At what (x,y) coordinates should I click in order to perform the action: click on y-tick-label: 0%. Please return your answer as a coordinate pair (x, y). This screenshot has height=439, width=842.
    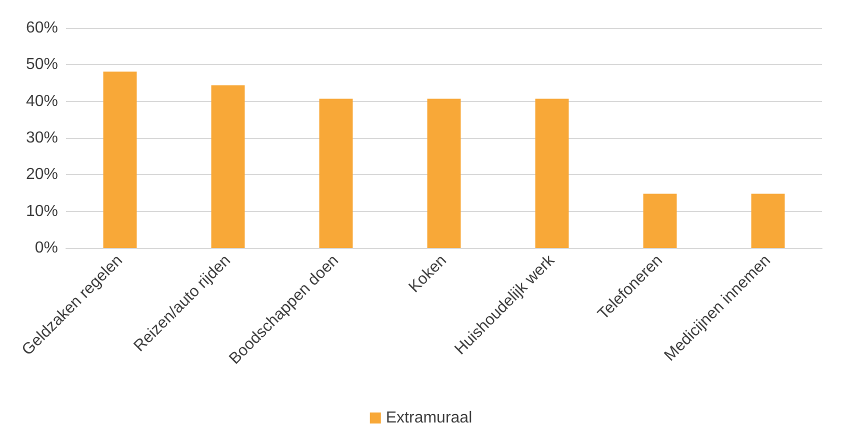
    Looking at the image, I should click on (46, 248).